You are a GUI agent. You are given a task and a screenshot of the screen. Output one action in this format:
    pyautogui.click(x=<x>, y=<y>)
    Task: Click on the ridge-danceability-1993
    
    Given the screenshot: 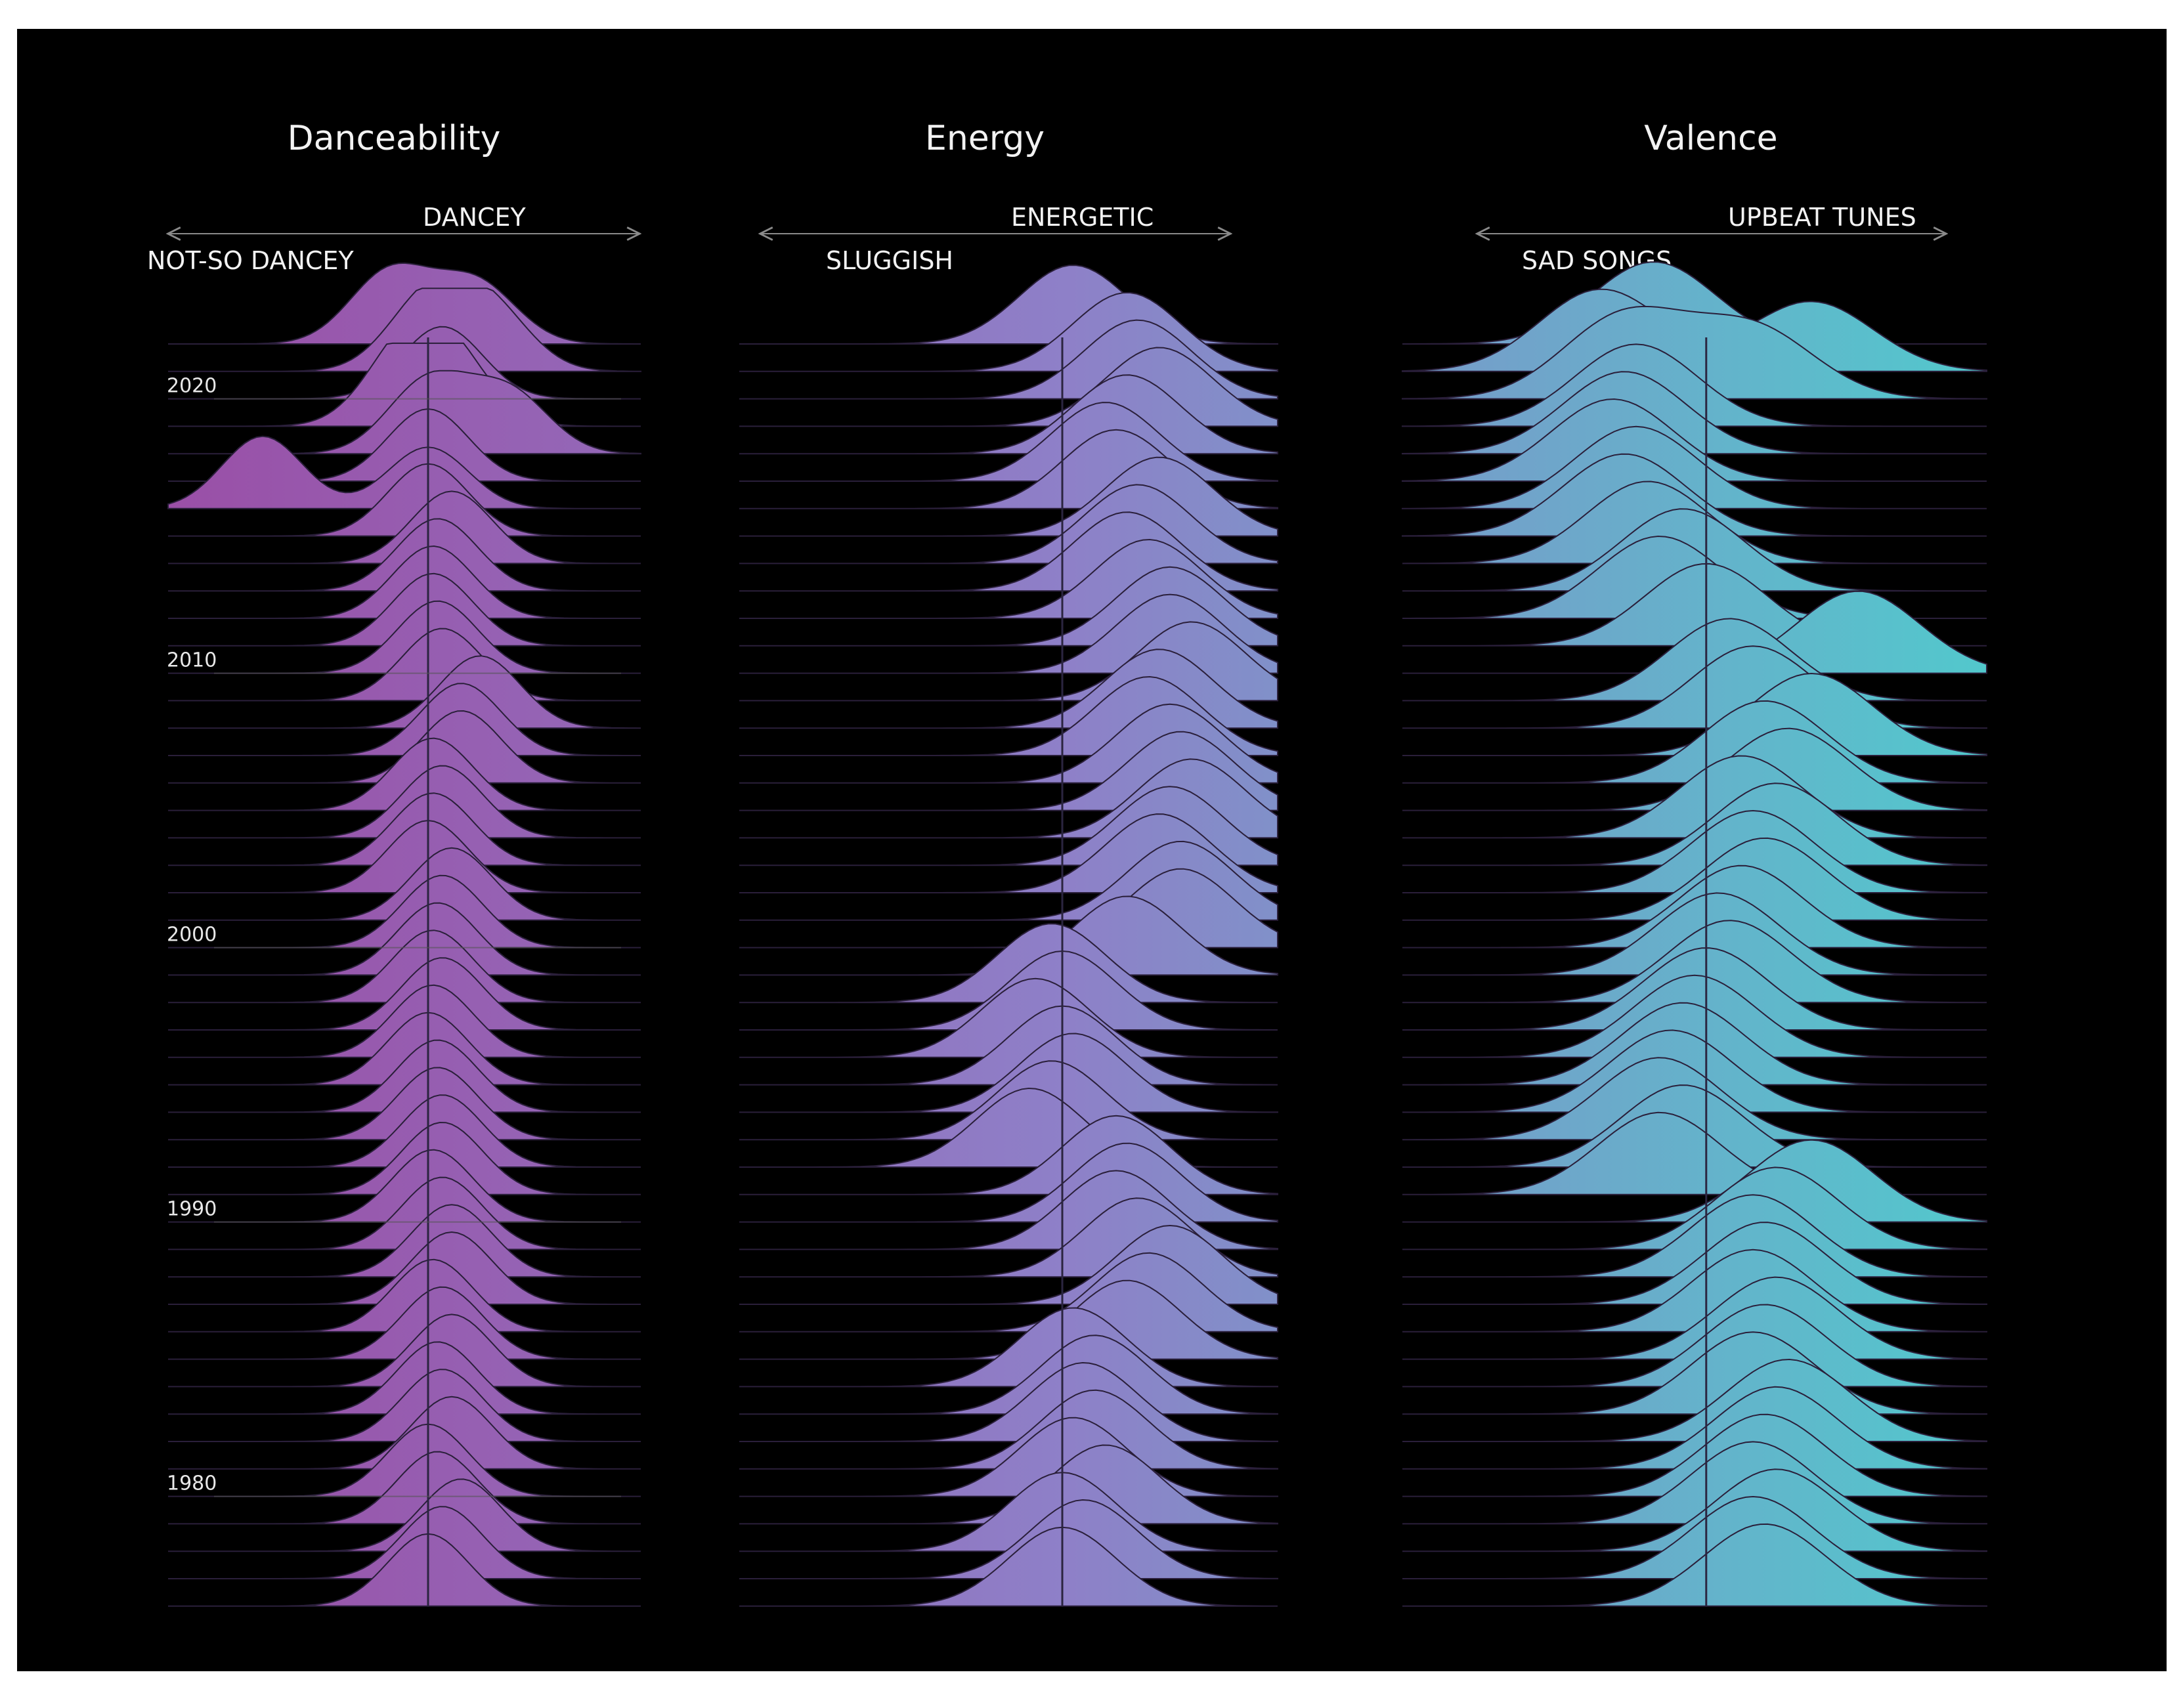 What is the action you would take?
    pyautogui.click(x=404, y=1104)
    